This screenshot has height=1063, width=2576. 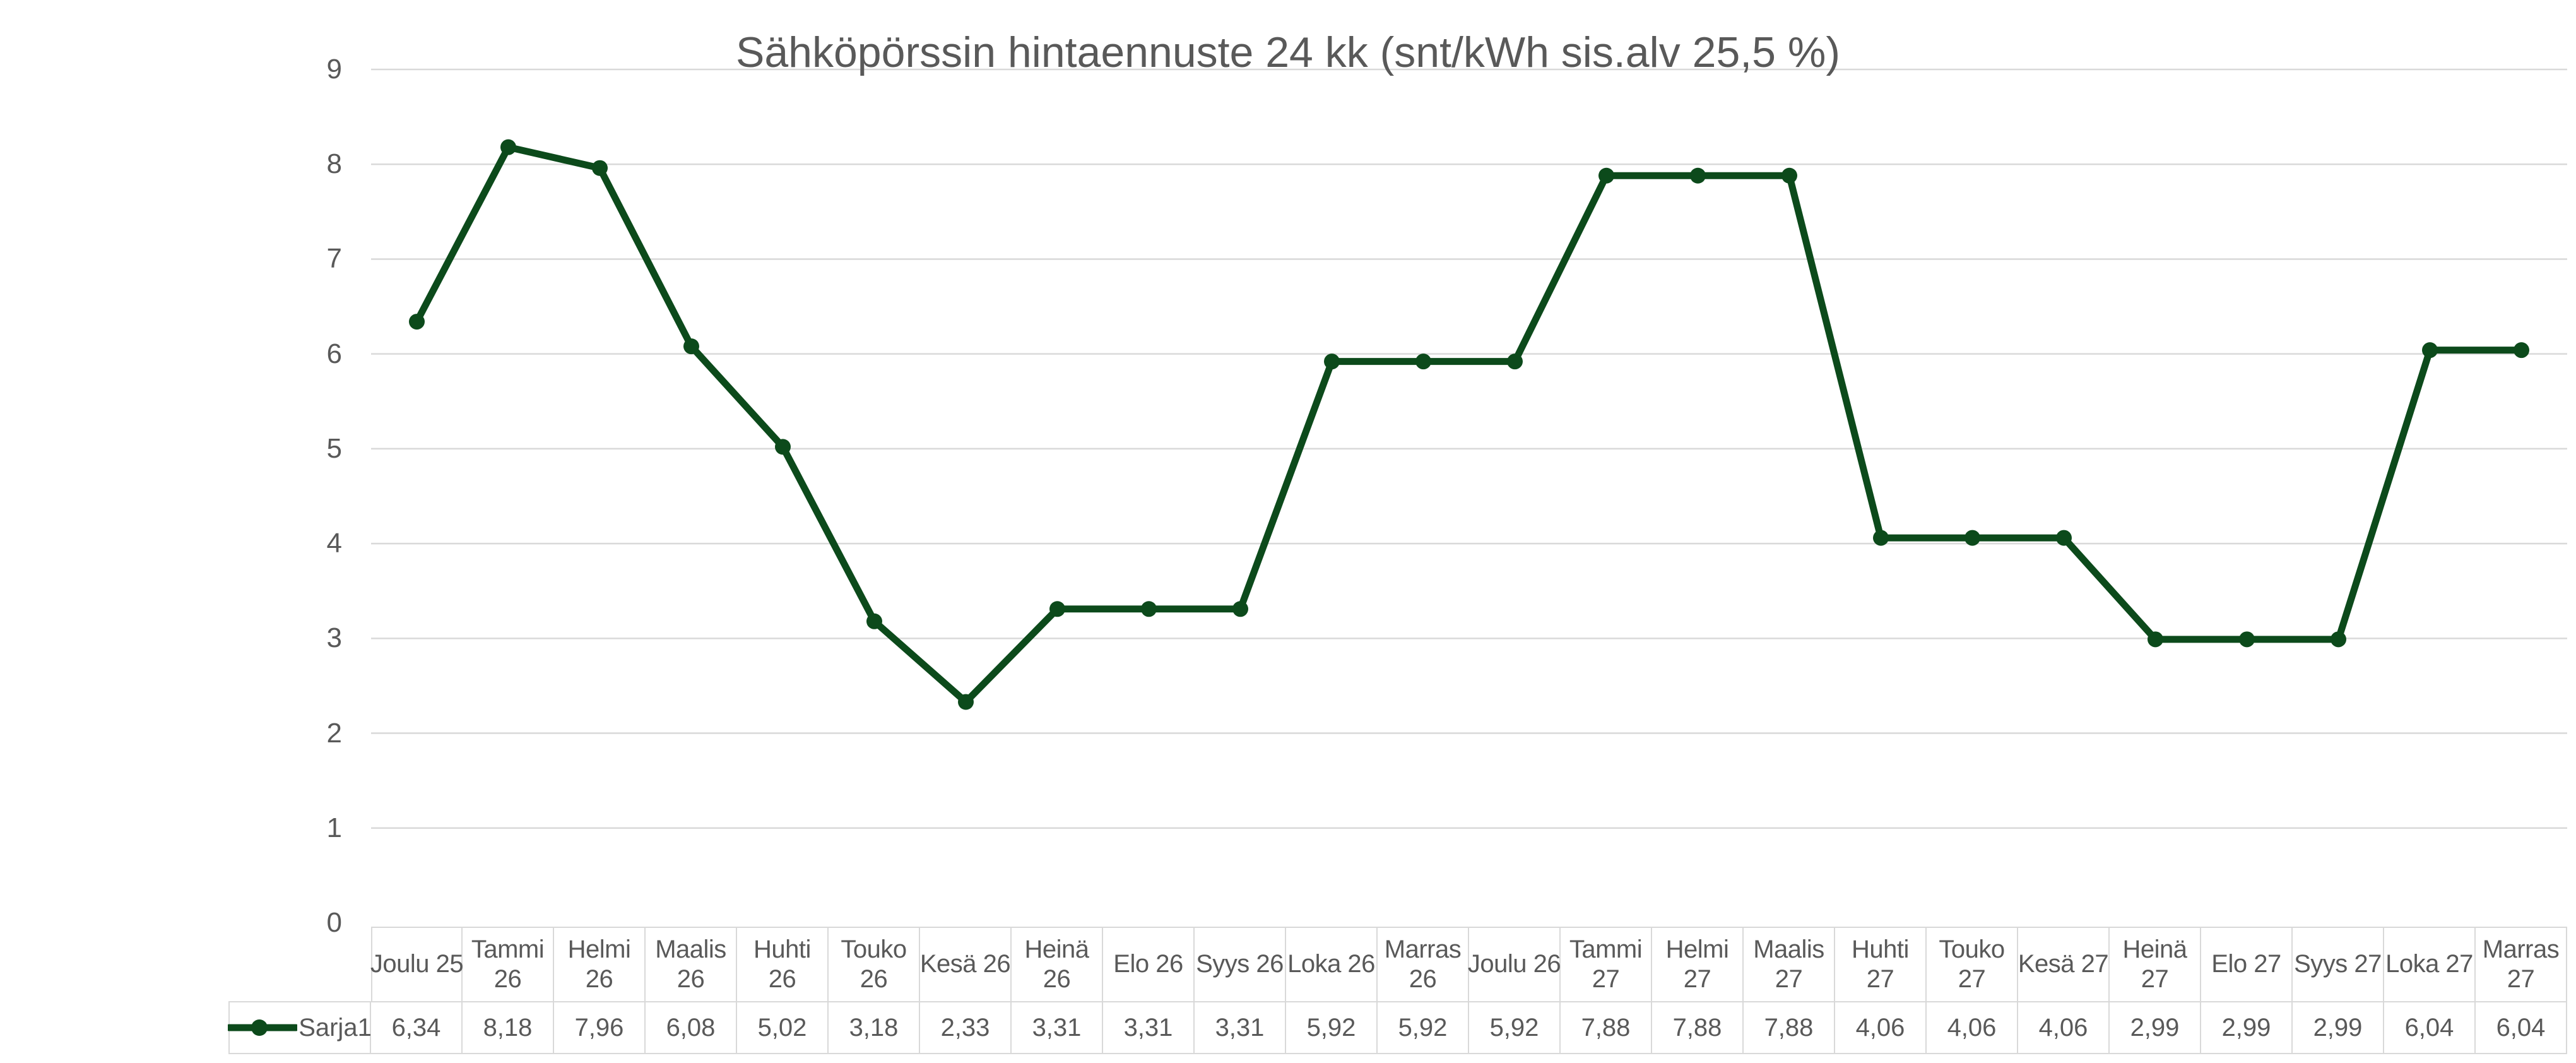 What do you see at coordinates (334, 164) in the screenshot?
I see `y-axis-tick-label: 8` at bounding box center [334, 164].